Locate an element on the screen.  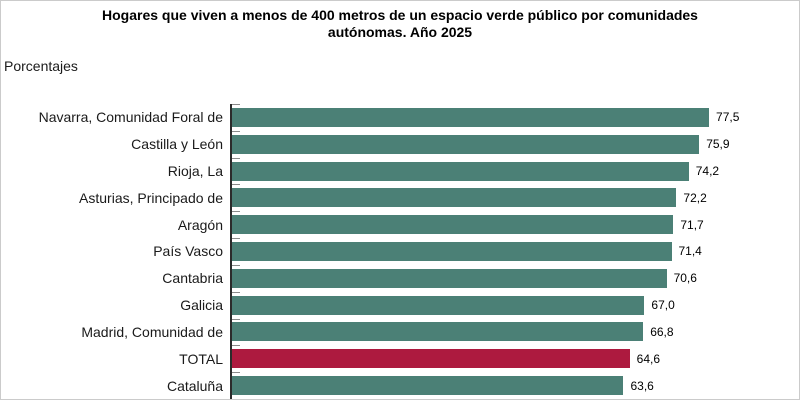
chart-row: Cataluña 63,6 is located at coordinates (400, 385).